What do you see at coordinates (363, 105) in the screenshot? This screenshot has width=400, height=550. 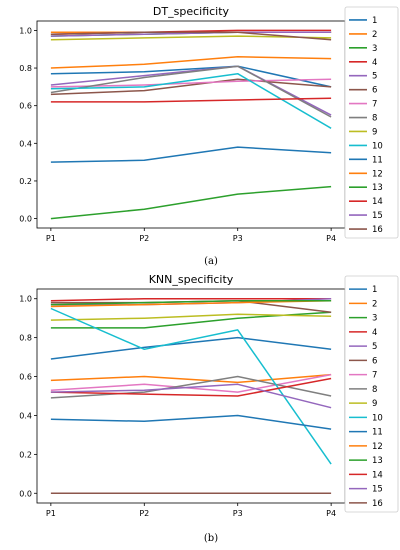 I see `legend-item-7: 7` at bounding box center [363, 105].